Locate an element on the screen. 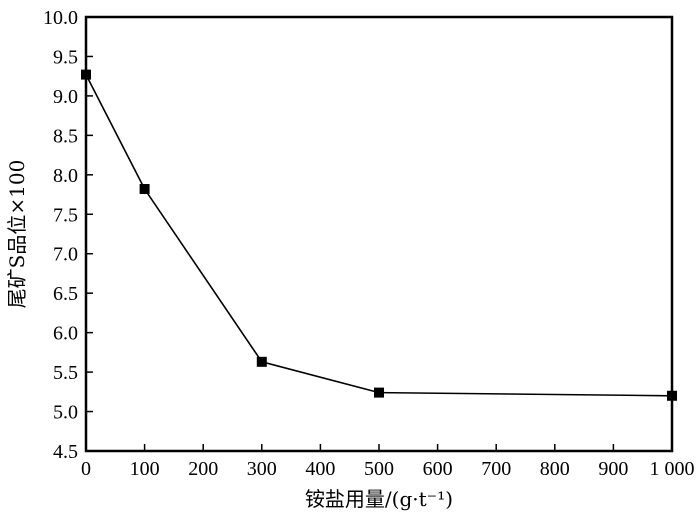 This screenshot has width=700, height=520. y-tick-label: 6.5 is located at coordinates (65, 294).